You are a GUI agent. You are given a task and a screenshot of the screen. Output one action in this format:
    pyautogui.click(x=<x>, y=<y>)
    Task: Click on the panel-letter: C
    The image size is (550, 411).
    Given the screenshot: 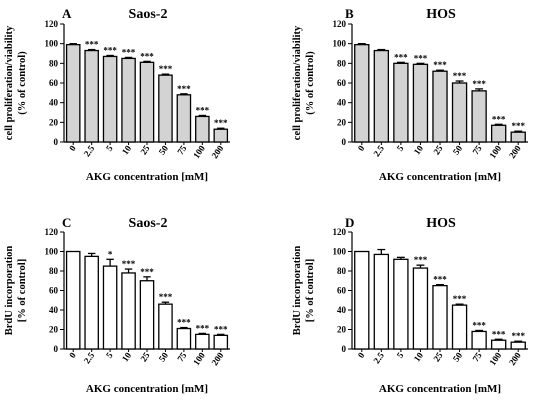 What is the action you would take?
    pyautogui.click(x=66, y=222)
    